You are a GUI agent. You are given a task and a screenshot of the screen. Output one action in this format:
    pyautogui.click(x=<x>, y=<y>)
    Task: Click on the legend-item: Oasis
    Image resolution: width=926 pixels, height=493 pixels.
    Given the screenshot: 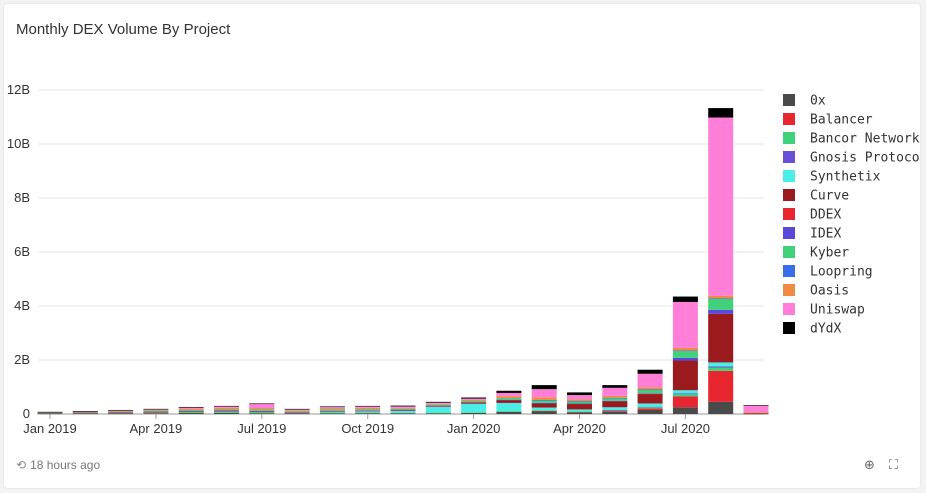 What is the action you would take?
    pyautogui.click(x=816, y=291)
    